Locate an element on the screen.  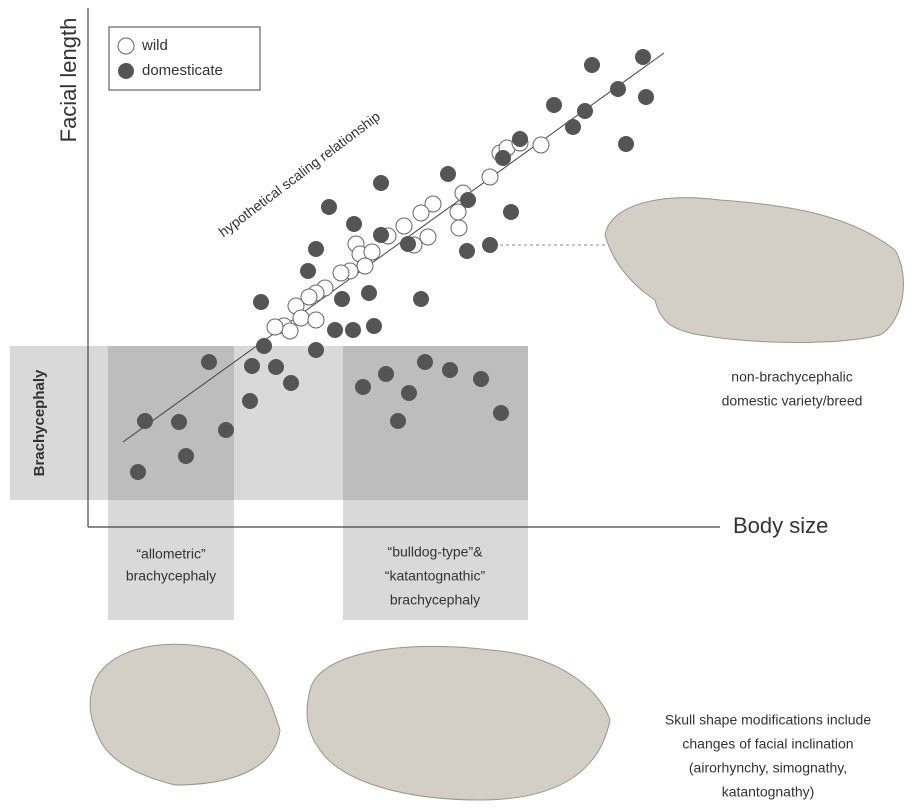
note: (airorhynchy, simognathy, is located at coordinates (768, 768).